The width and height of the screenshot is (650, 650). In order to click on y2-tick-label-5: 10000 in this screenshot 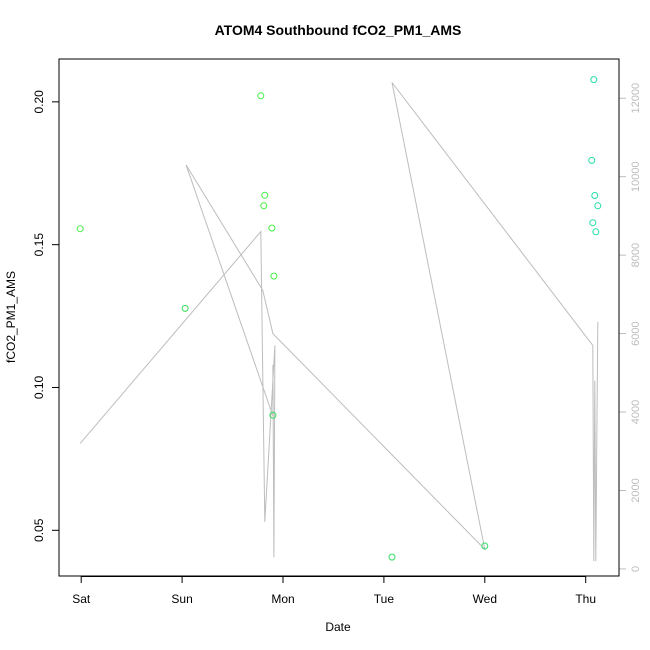, I will do `click(636, 176)`.